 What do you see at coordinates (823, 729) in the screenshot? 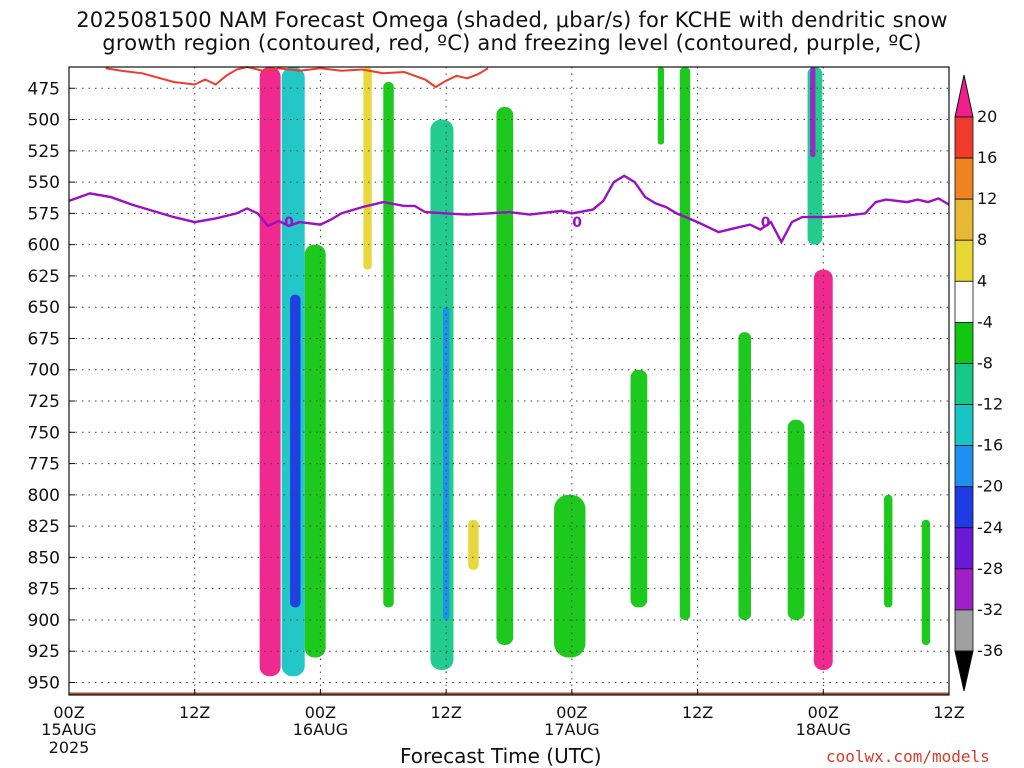
I see `x-date-label: 18AUG` at bounding box center [823, 729].